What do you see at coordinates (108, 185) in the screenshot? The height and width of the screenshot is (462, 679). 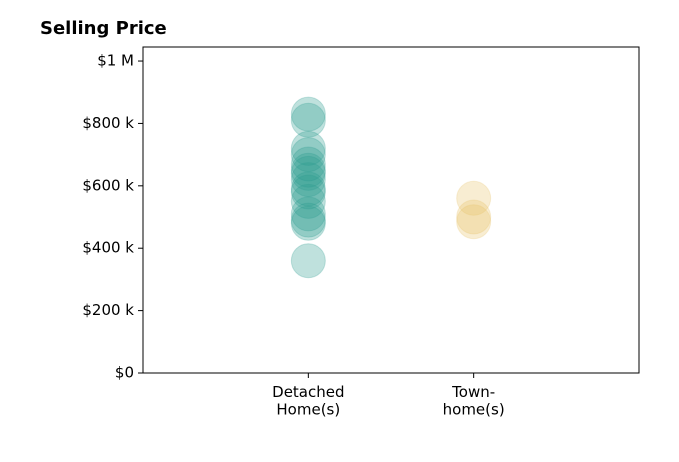 I see `y-tick-label: $600 k` at bounding box center [108, 185].